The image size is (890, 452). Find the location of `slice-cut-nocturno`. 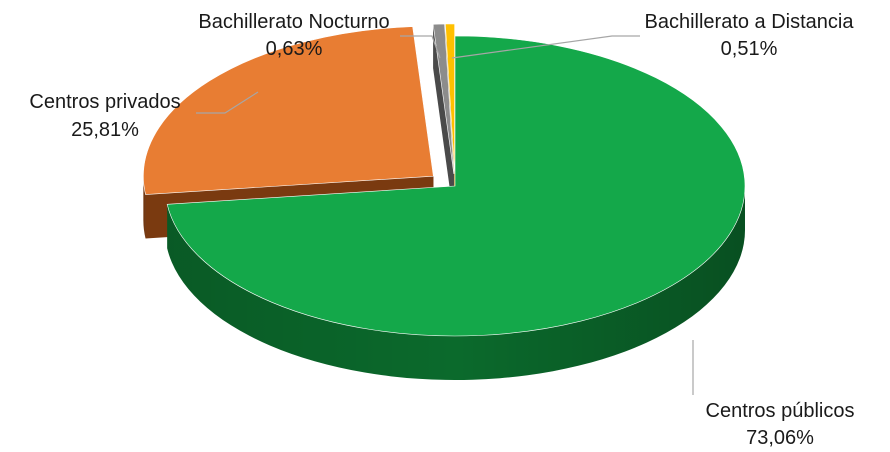

slice-cut-nocturno is located at coordinates (443, 121).